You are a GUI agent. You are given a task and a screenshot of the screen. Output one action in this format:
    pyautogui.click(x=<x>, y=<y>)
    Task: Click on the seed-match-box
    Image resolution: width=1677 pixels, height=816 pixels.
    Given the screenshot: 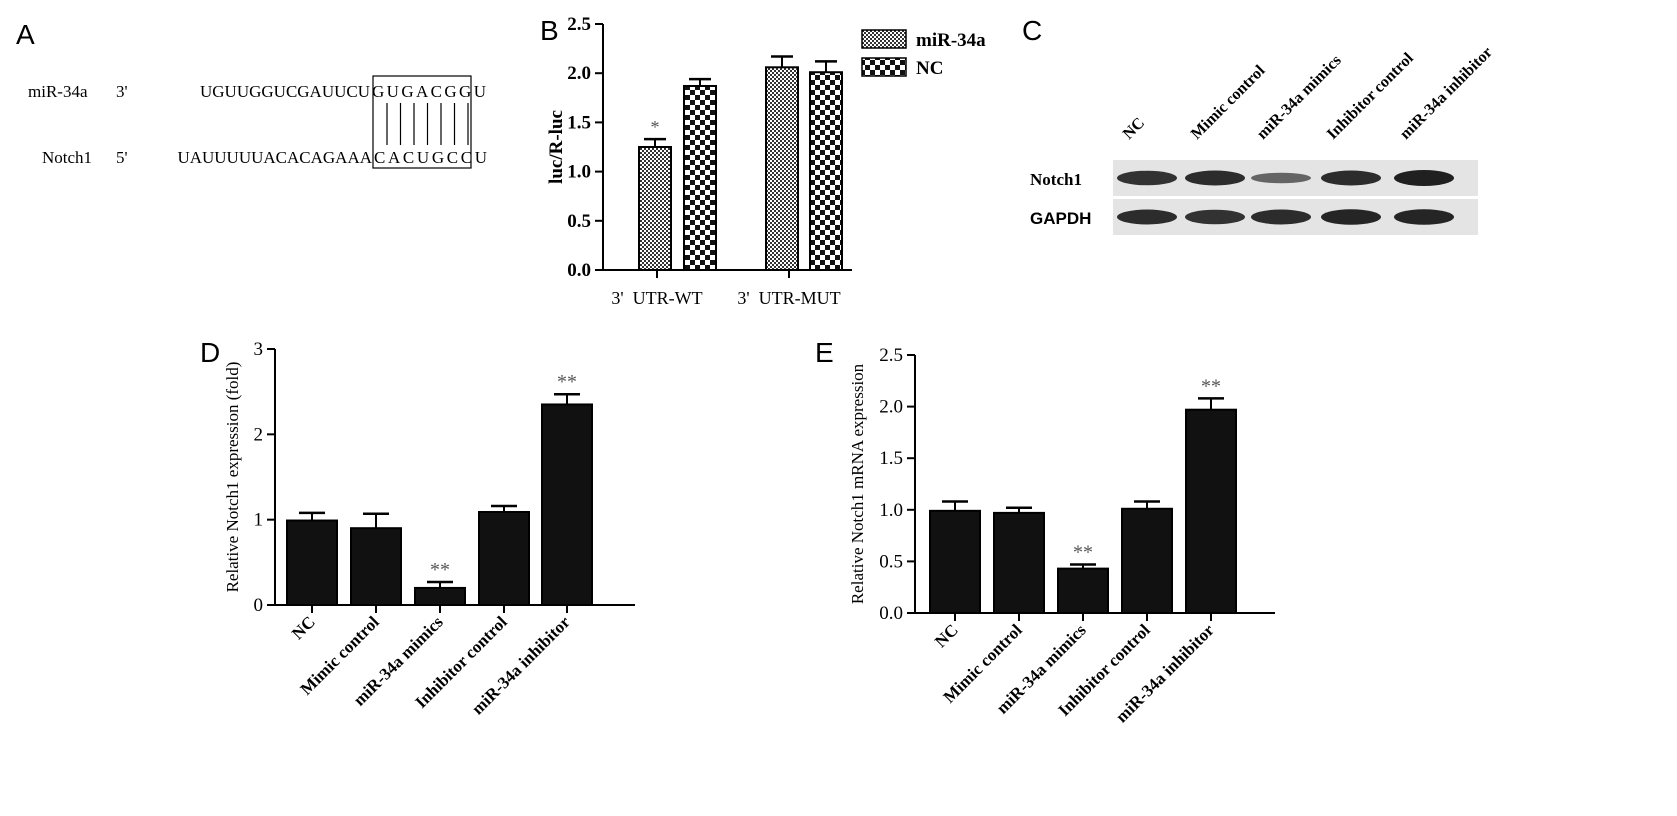 What is the action you would take?
    pyautogui.click(x=422, y=122)
    